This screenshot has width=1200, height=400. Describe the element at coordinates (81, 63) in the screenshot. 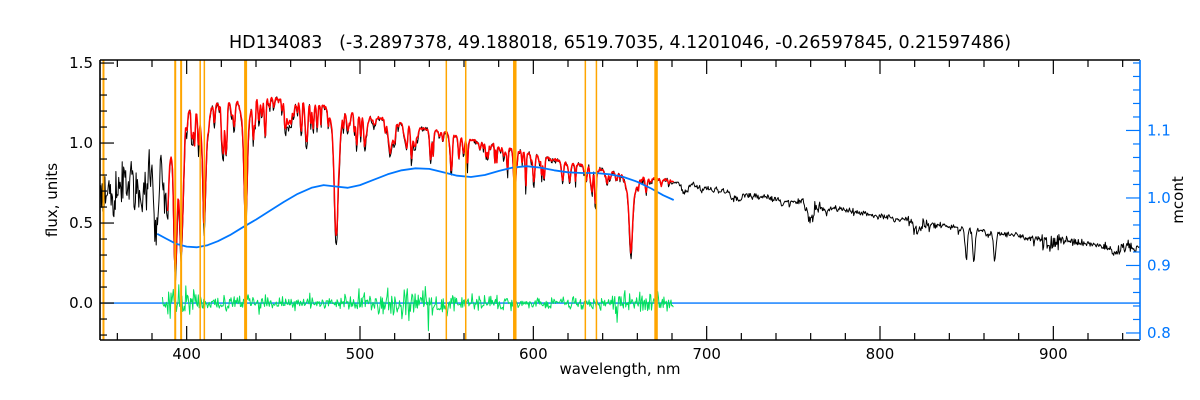

I see `flux-tick-label: 1.5` at that location.